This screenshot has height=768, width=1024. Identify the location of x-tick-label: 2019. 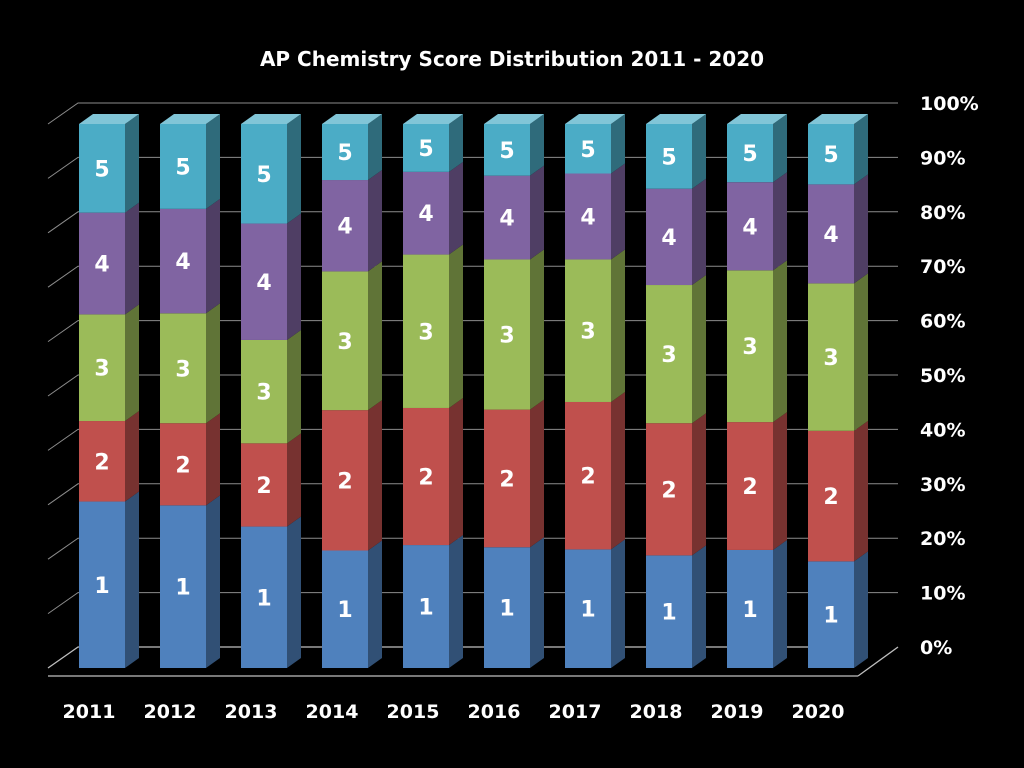
(737, 712).